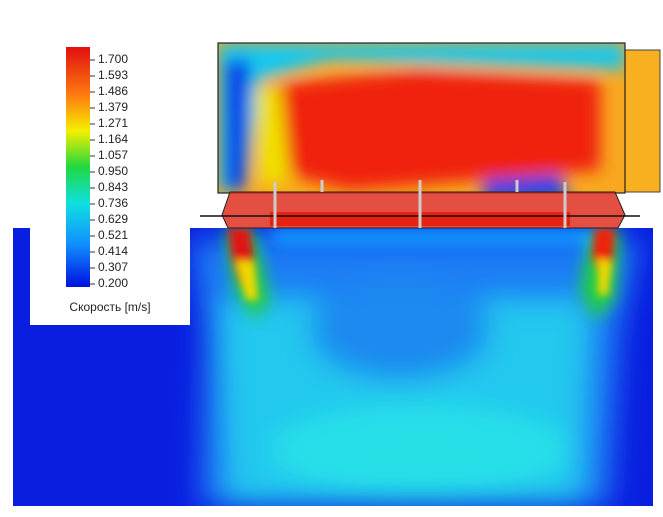  I want to click on tick-label: 1.593, so click(113, 75).